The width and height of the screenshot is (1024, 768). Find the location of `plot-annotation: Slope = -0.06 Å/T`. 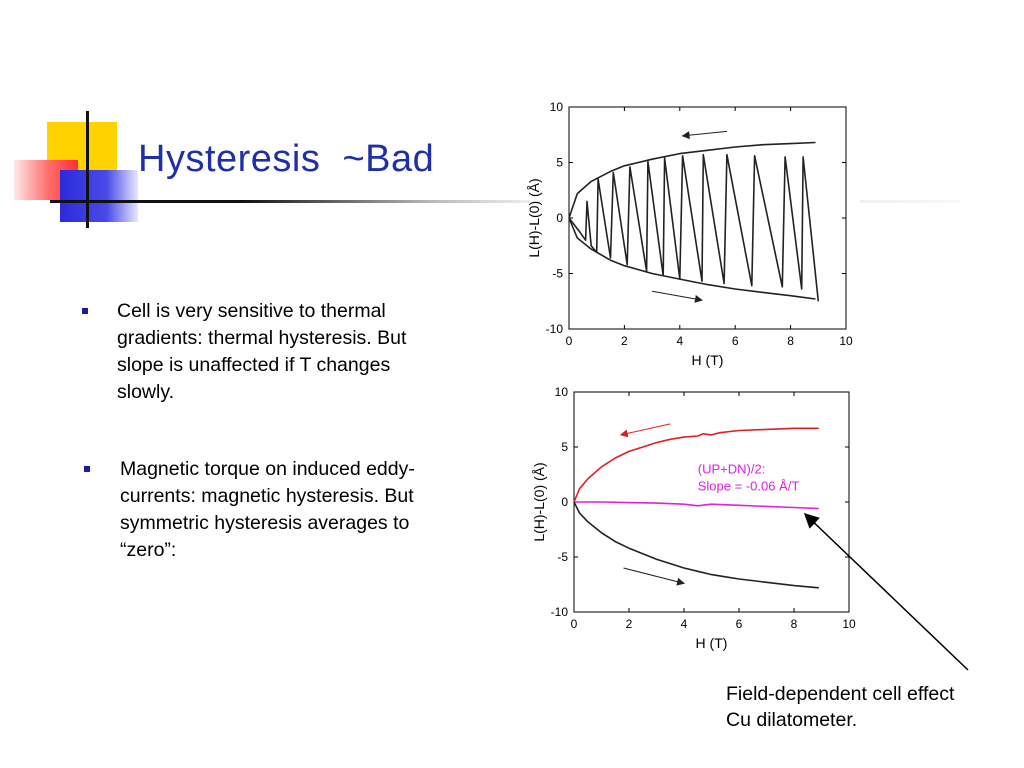

plot-annotation: Slope = -0.06 Å/T is located at coordinates (749, 485).